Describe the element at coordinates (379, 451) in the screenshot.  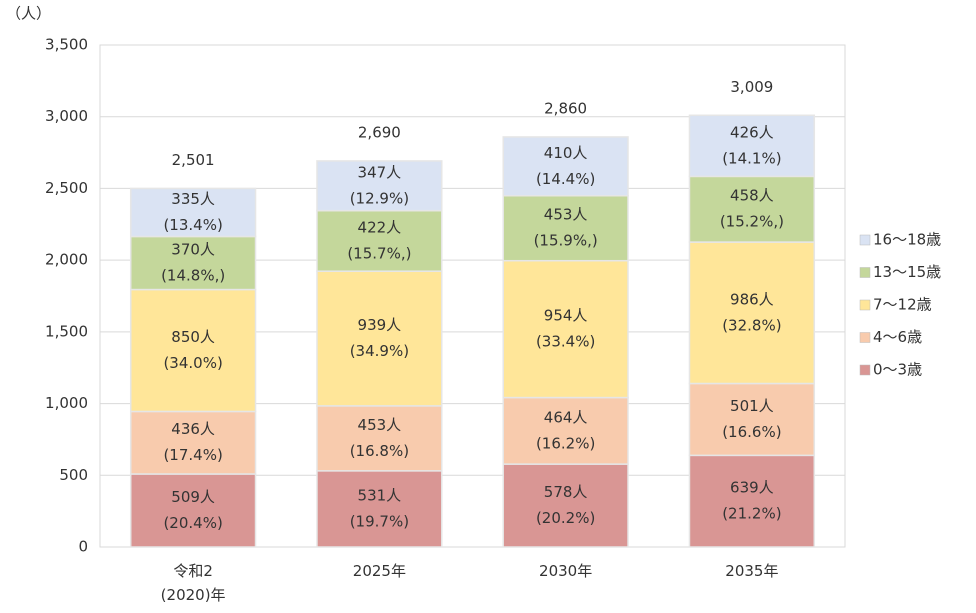
I see `share-label: (16.8%)` at that location.